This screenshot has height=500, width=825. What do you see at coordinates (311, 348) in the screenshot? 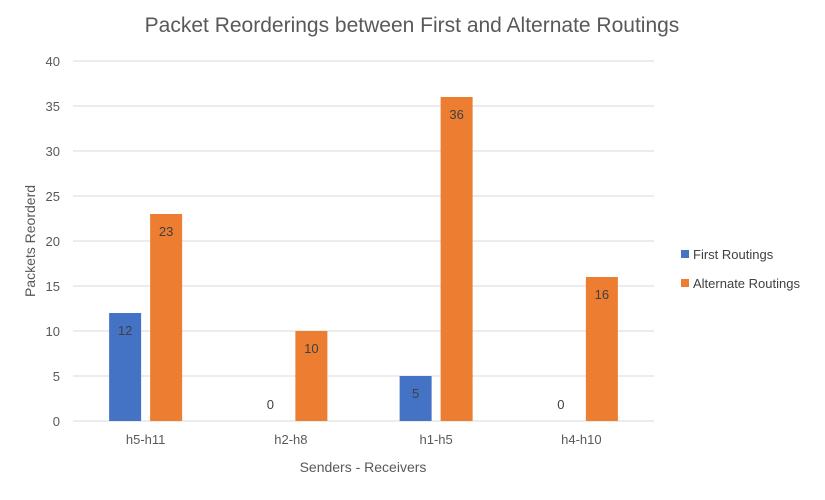
I see `data-label: 10` at bounding box center [311, 348].